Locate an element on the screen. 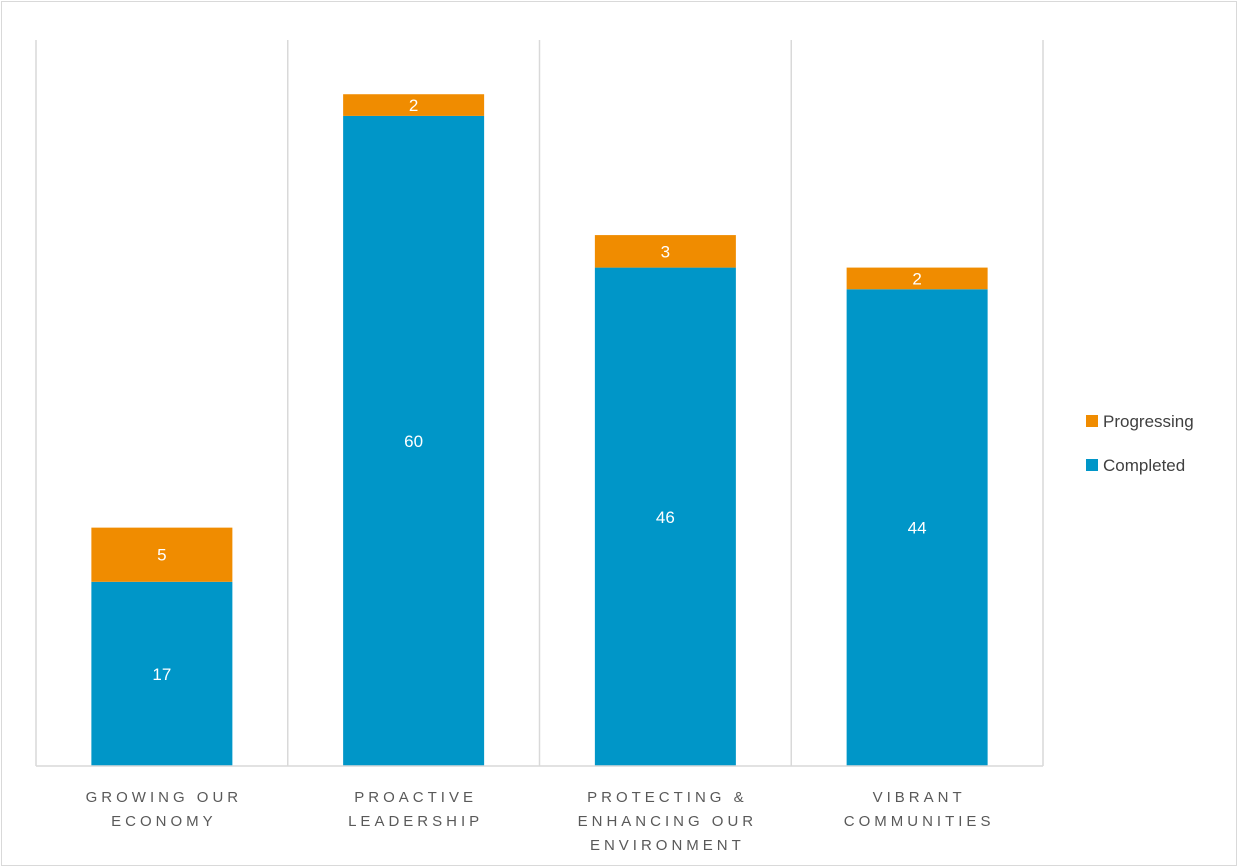 The image size is (1239, 868). category-label: GROWING OUR is located at coordinates (164, 797).